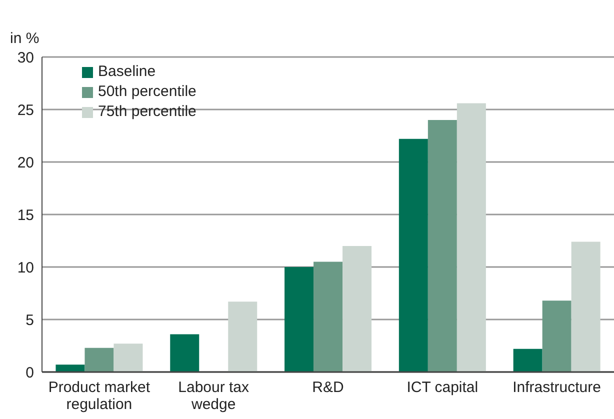 This screenshot has height=419, width=614. What do you see at coordinates (556, 387) in the screenshot?
I see `x-tick-label: Infrastructure` at bounding box center [556, 387].